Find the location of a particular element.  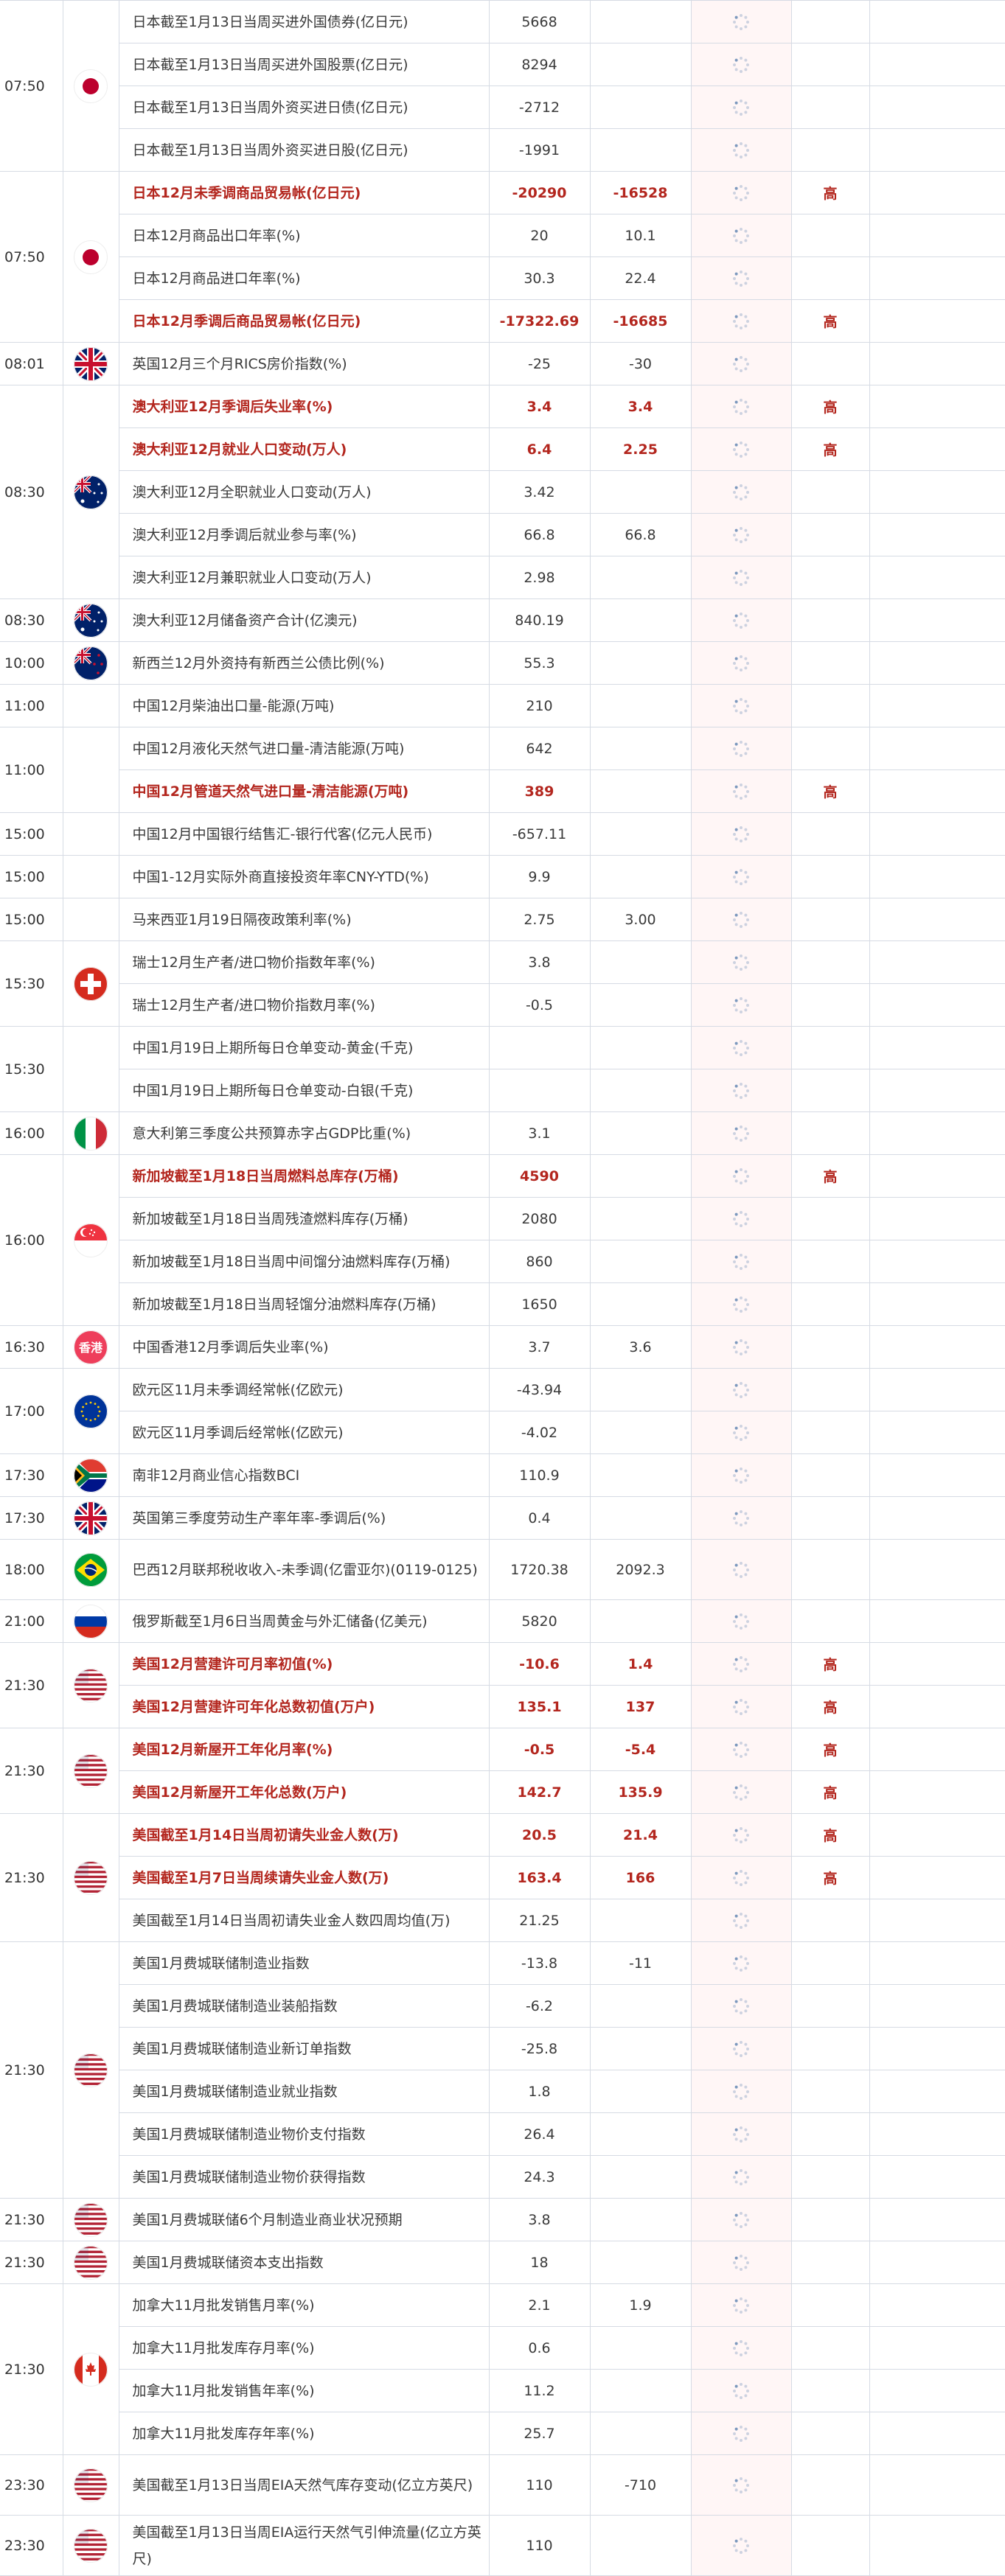

event-row: 美国截至1月7日当周续请失业金人数(万) 163.4 166 高 is located at coordinates (503, 1877).